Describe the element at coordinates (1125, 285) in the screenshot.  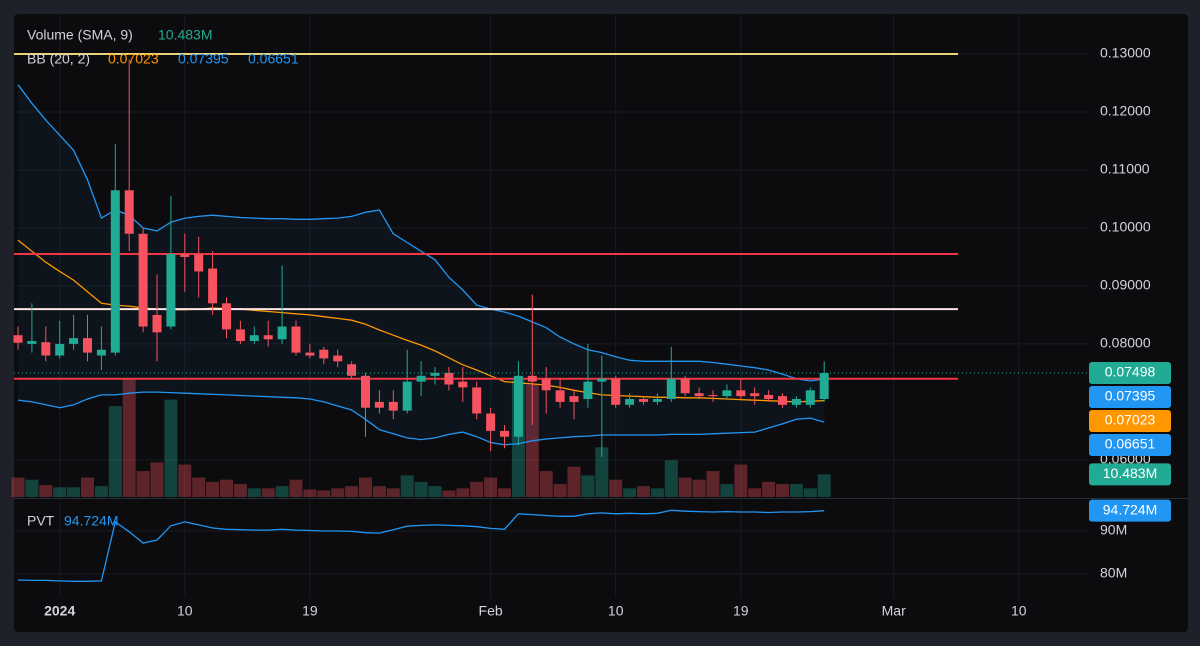
I see `y-tick-label: 0.09000` at that location.